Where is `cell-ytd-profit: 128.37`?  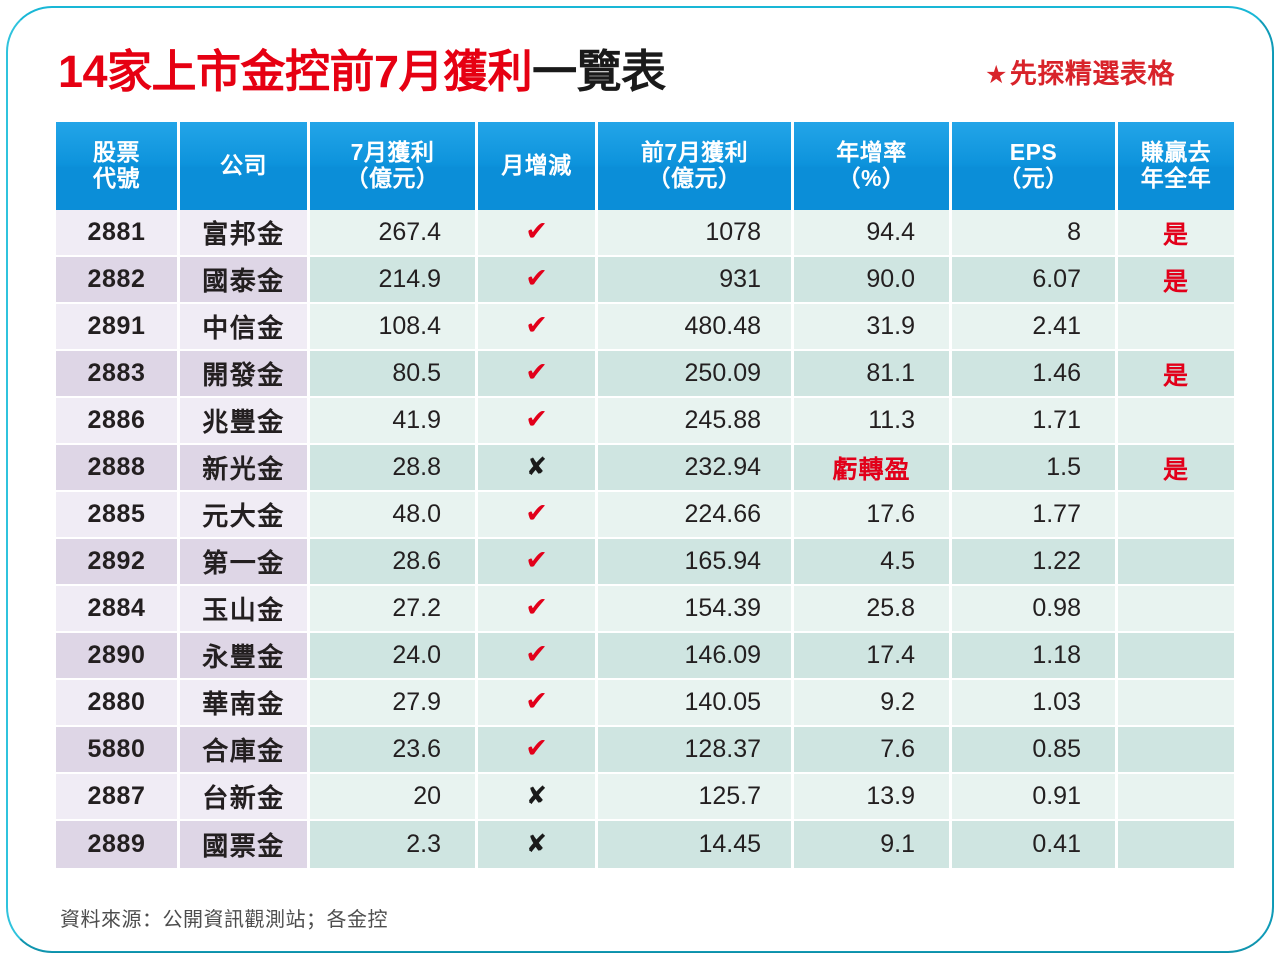 cell-ytd-profit: 128.37 is located at coordinates (696, 750).